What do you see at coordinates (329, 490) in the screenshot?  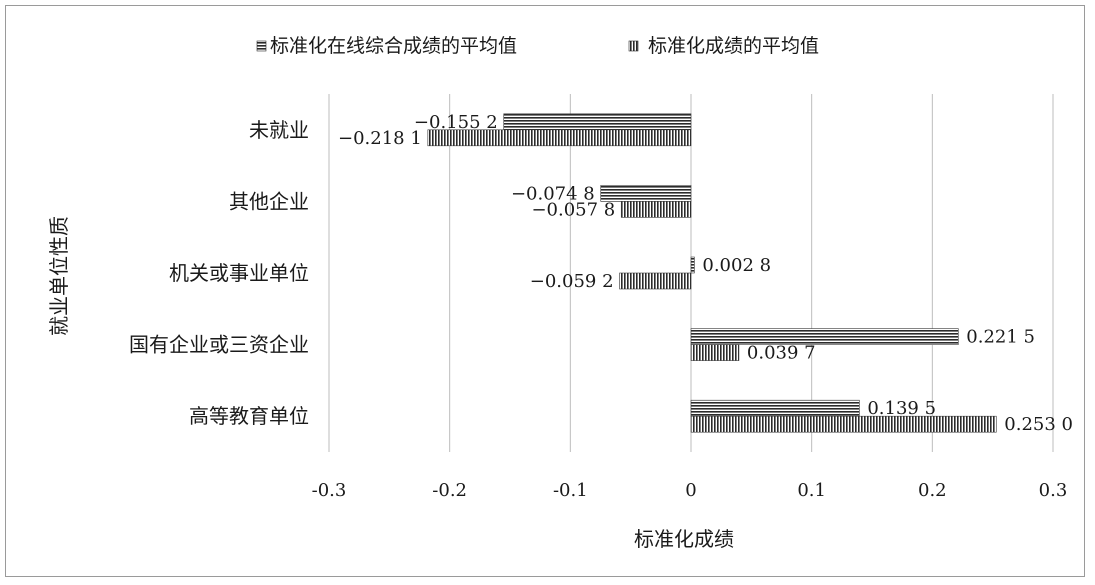 I see `x-tick-label: -0.3` at bounding box center [329, 490].